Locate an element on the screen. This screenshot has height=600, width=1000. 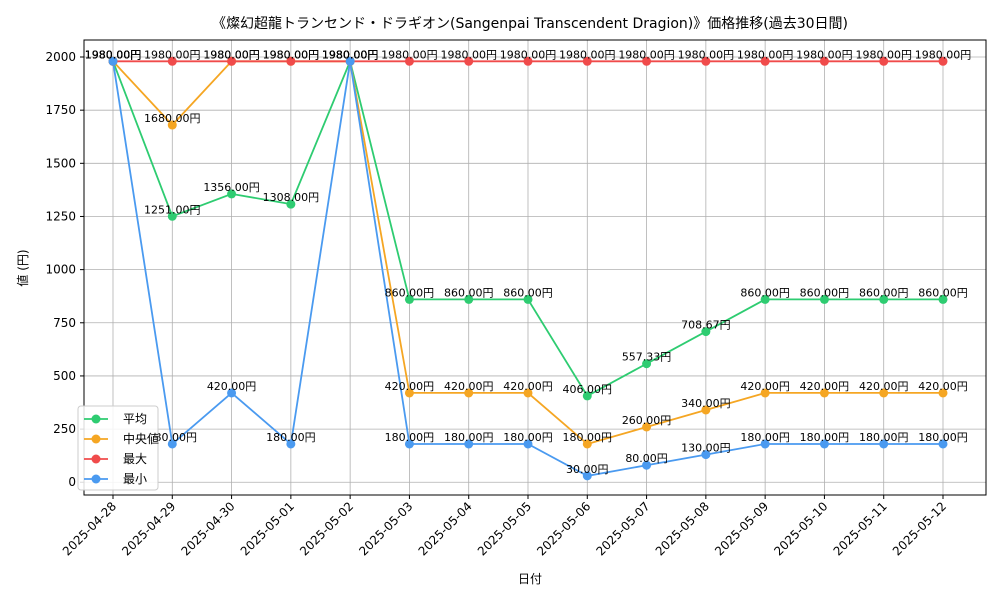
y-tick-label: 1250 is located at coordinates (60, 216).